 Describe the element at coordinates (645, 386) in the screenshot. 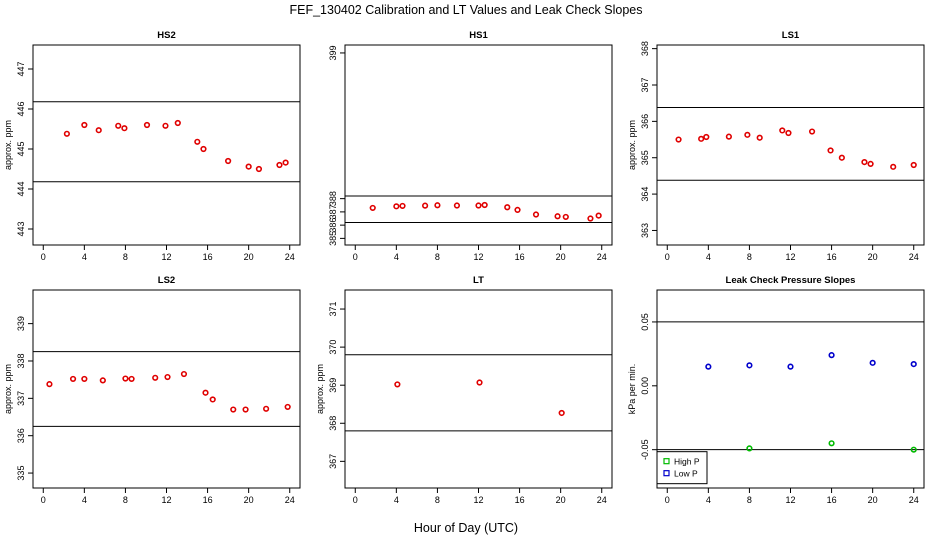

I see `y-tick-label: 0.00` at that location.